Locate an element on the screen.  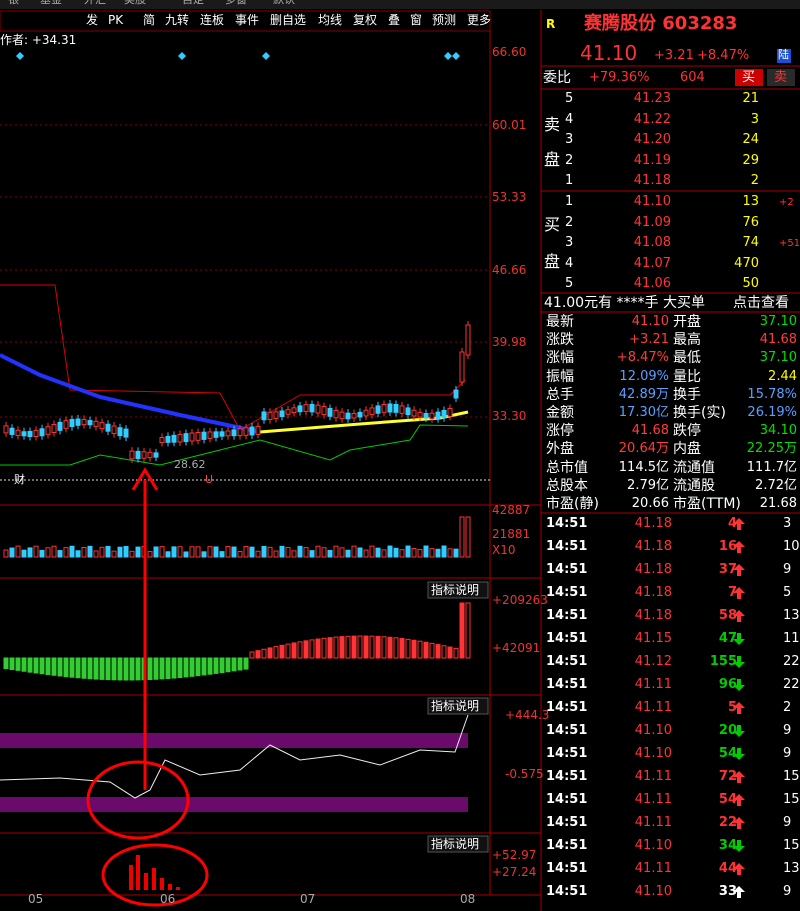
tick-volume: 16 is located at coordinates (727, 546).